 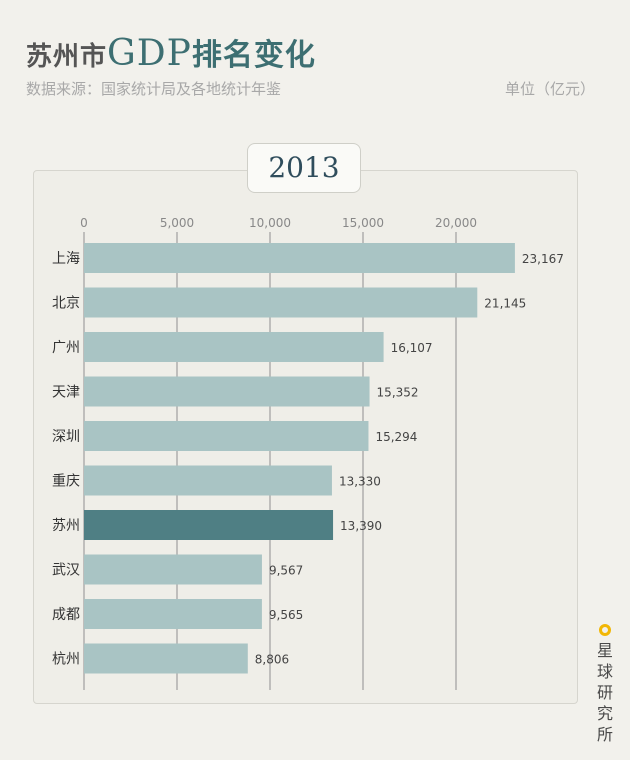 I want to click on value-label: 21,145, so click(x=505, y=304).